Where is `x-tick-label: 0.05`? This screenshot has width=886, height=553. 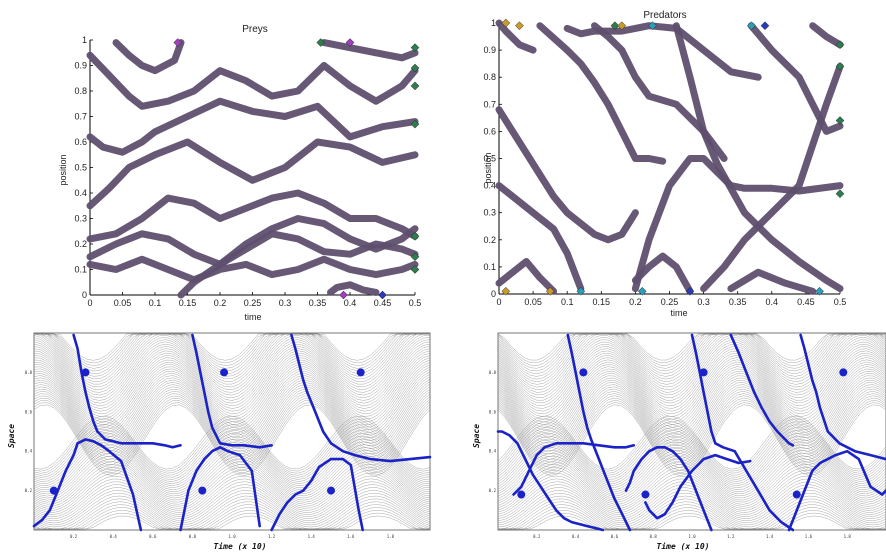
x-tick-label: 0.05 is located at coordinates (533, 302).